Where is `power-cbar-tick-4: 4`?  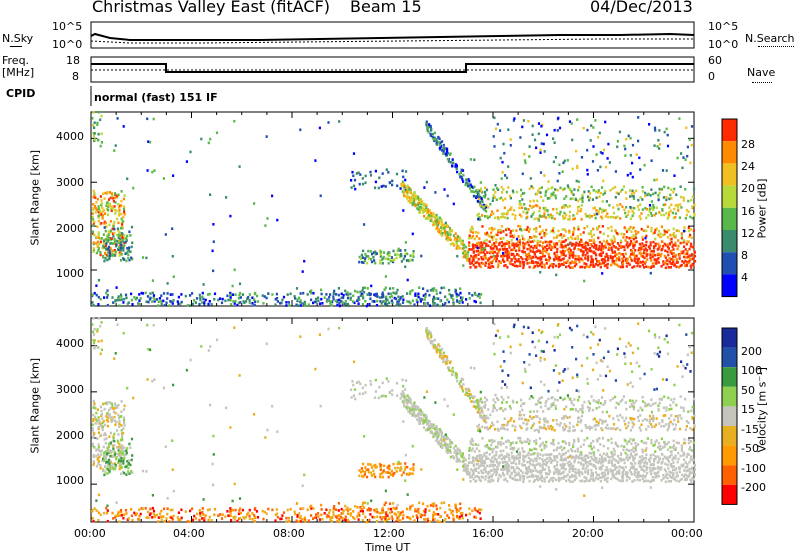
power-cbar-tick-4: 4 is located at coordinates (744, 277).